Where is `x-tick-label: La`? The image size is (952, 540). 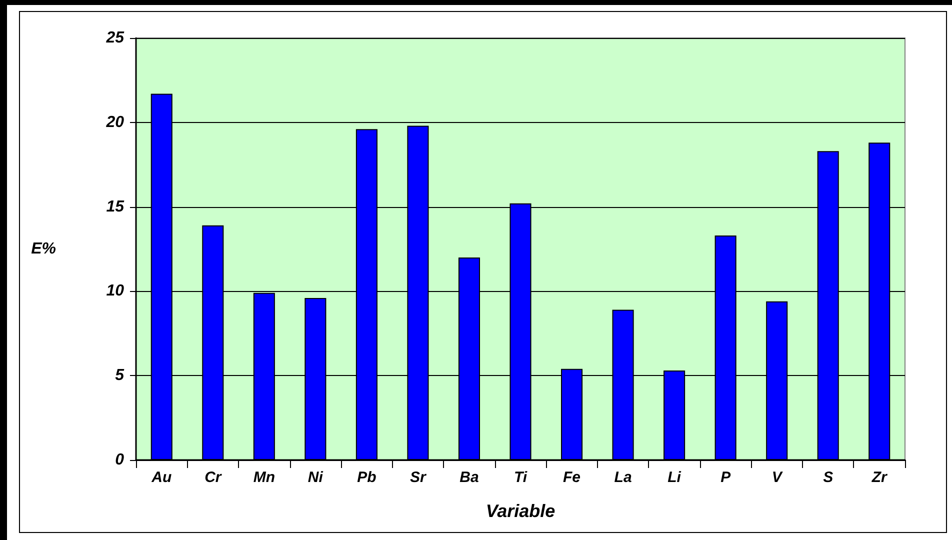
x-tick-label: La is located at coordinates (623, 477).